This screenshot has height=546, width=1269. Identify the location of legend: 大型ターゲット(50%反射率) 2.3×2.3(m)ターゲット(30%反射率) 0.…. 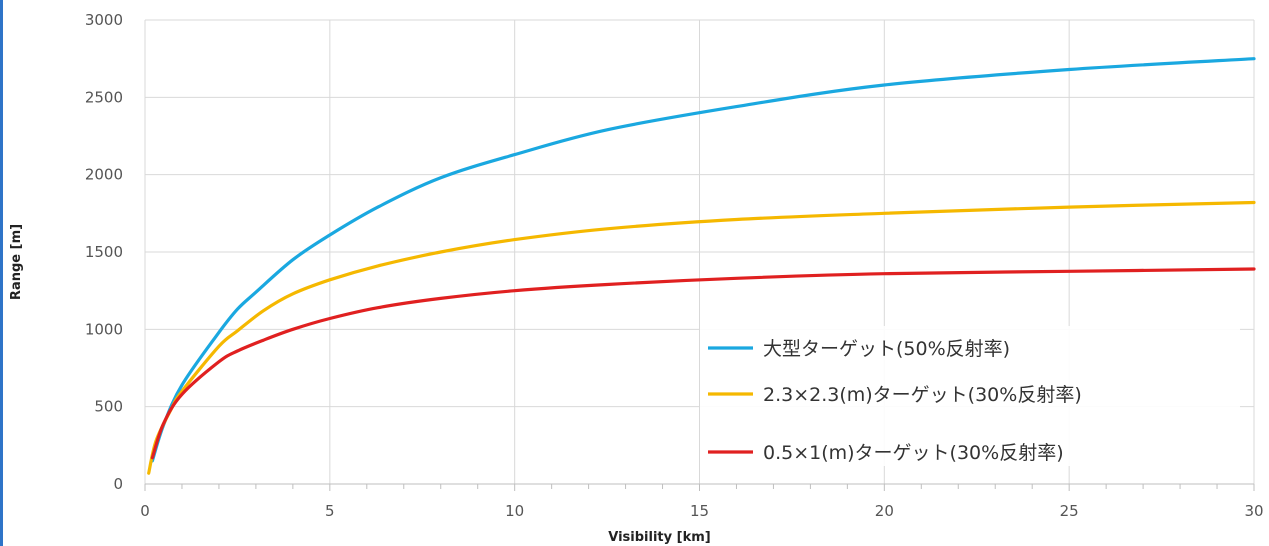
(970, 396).